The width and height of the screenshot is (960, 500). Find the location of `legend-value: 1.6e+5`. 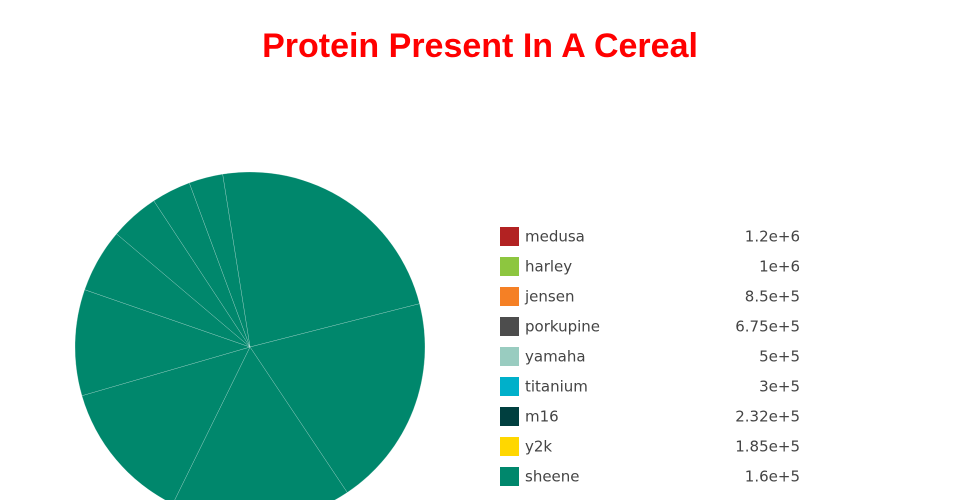

legend-value: 1.6e+5 is located at coordinates (772, 477).